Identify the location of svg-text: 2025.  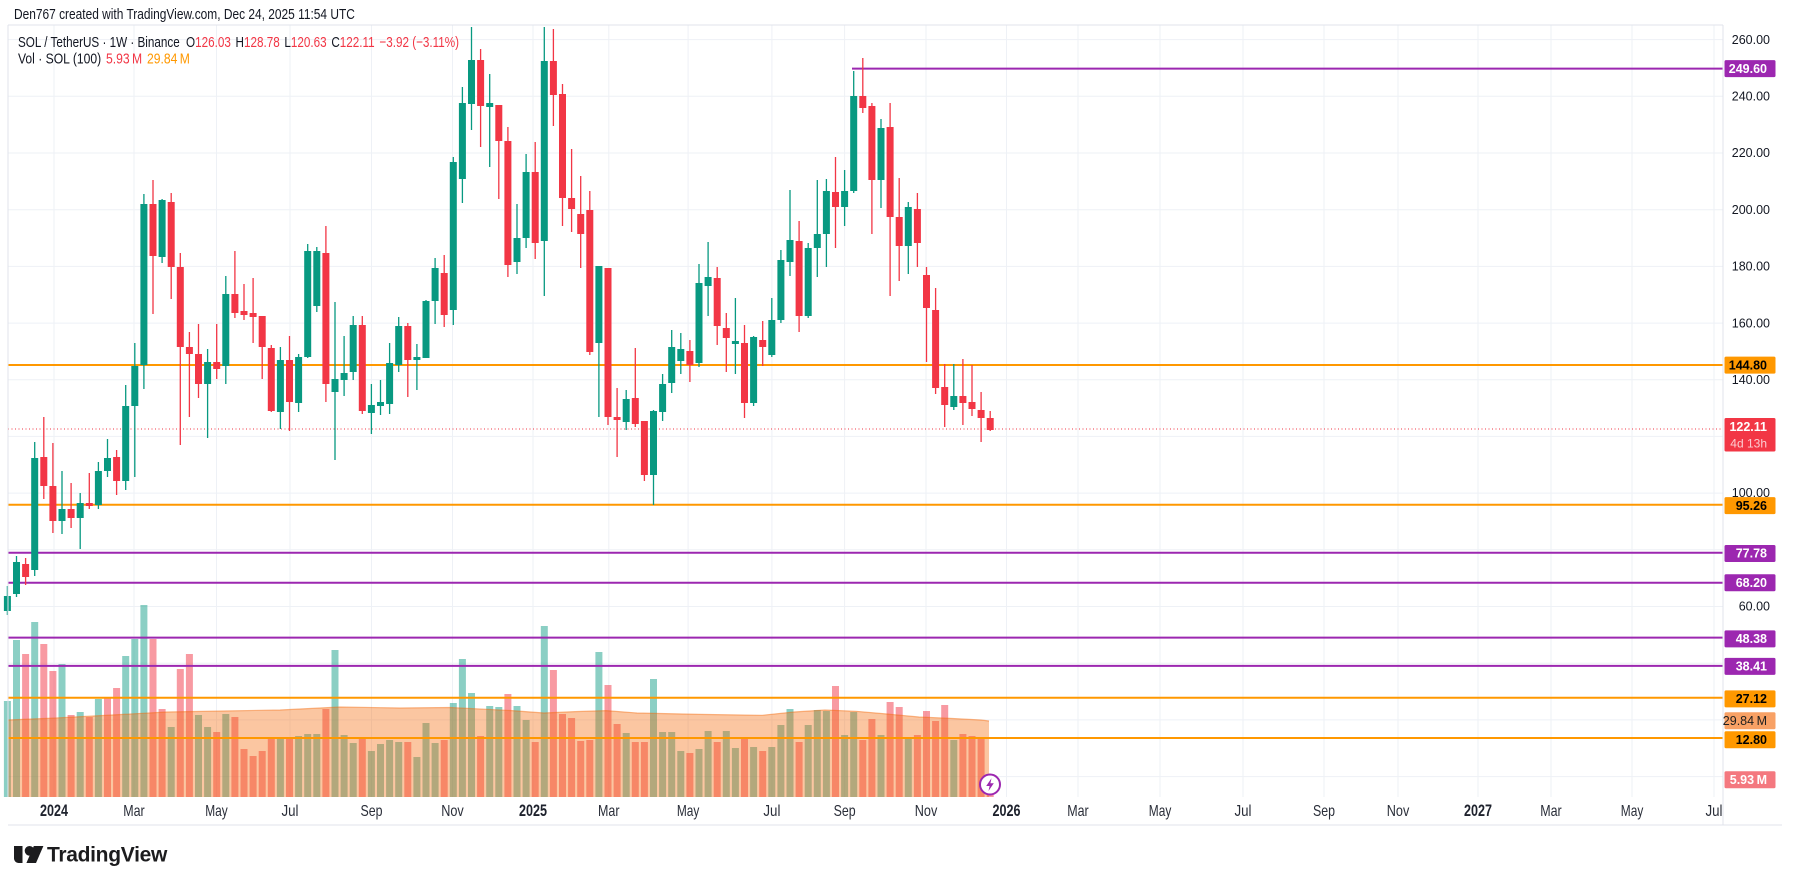
(533, 810).